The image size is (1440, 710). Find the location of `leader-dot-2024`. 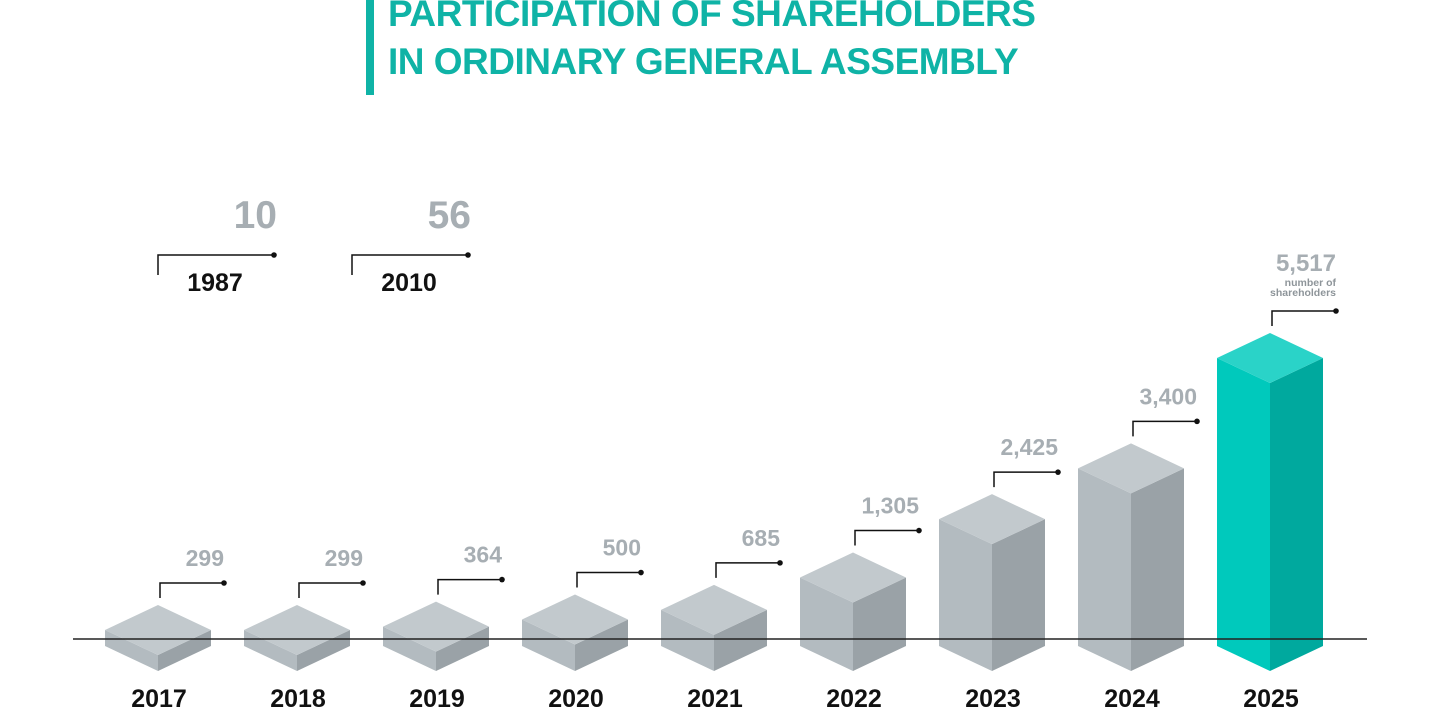

leader-dot-2024 is located at coordinates (1197, 421).